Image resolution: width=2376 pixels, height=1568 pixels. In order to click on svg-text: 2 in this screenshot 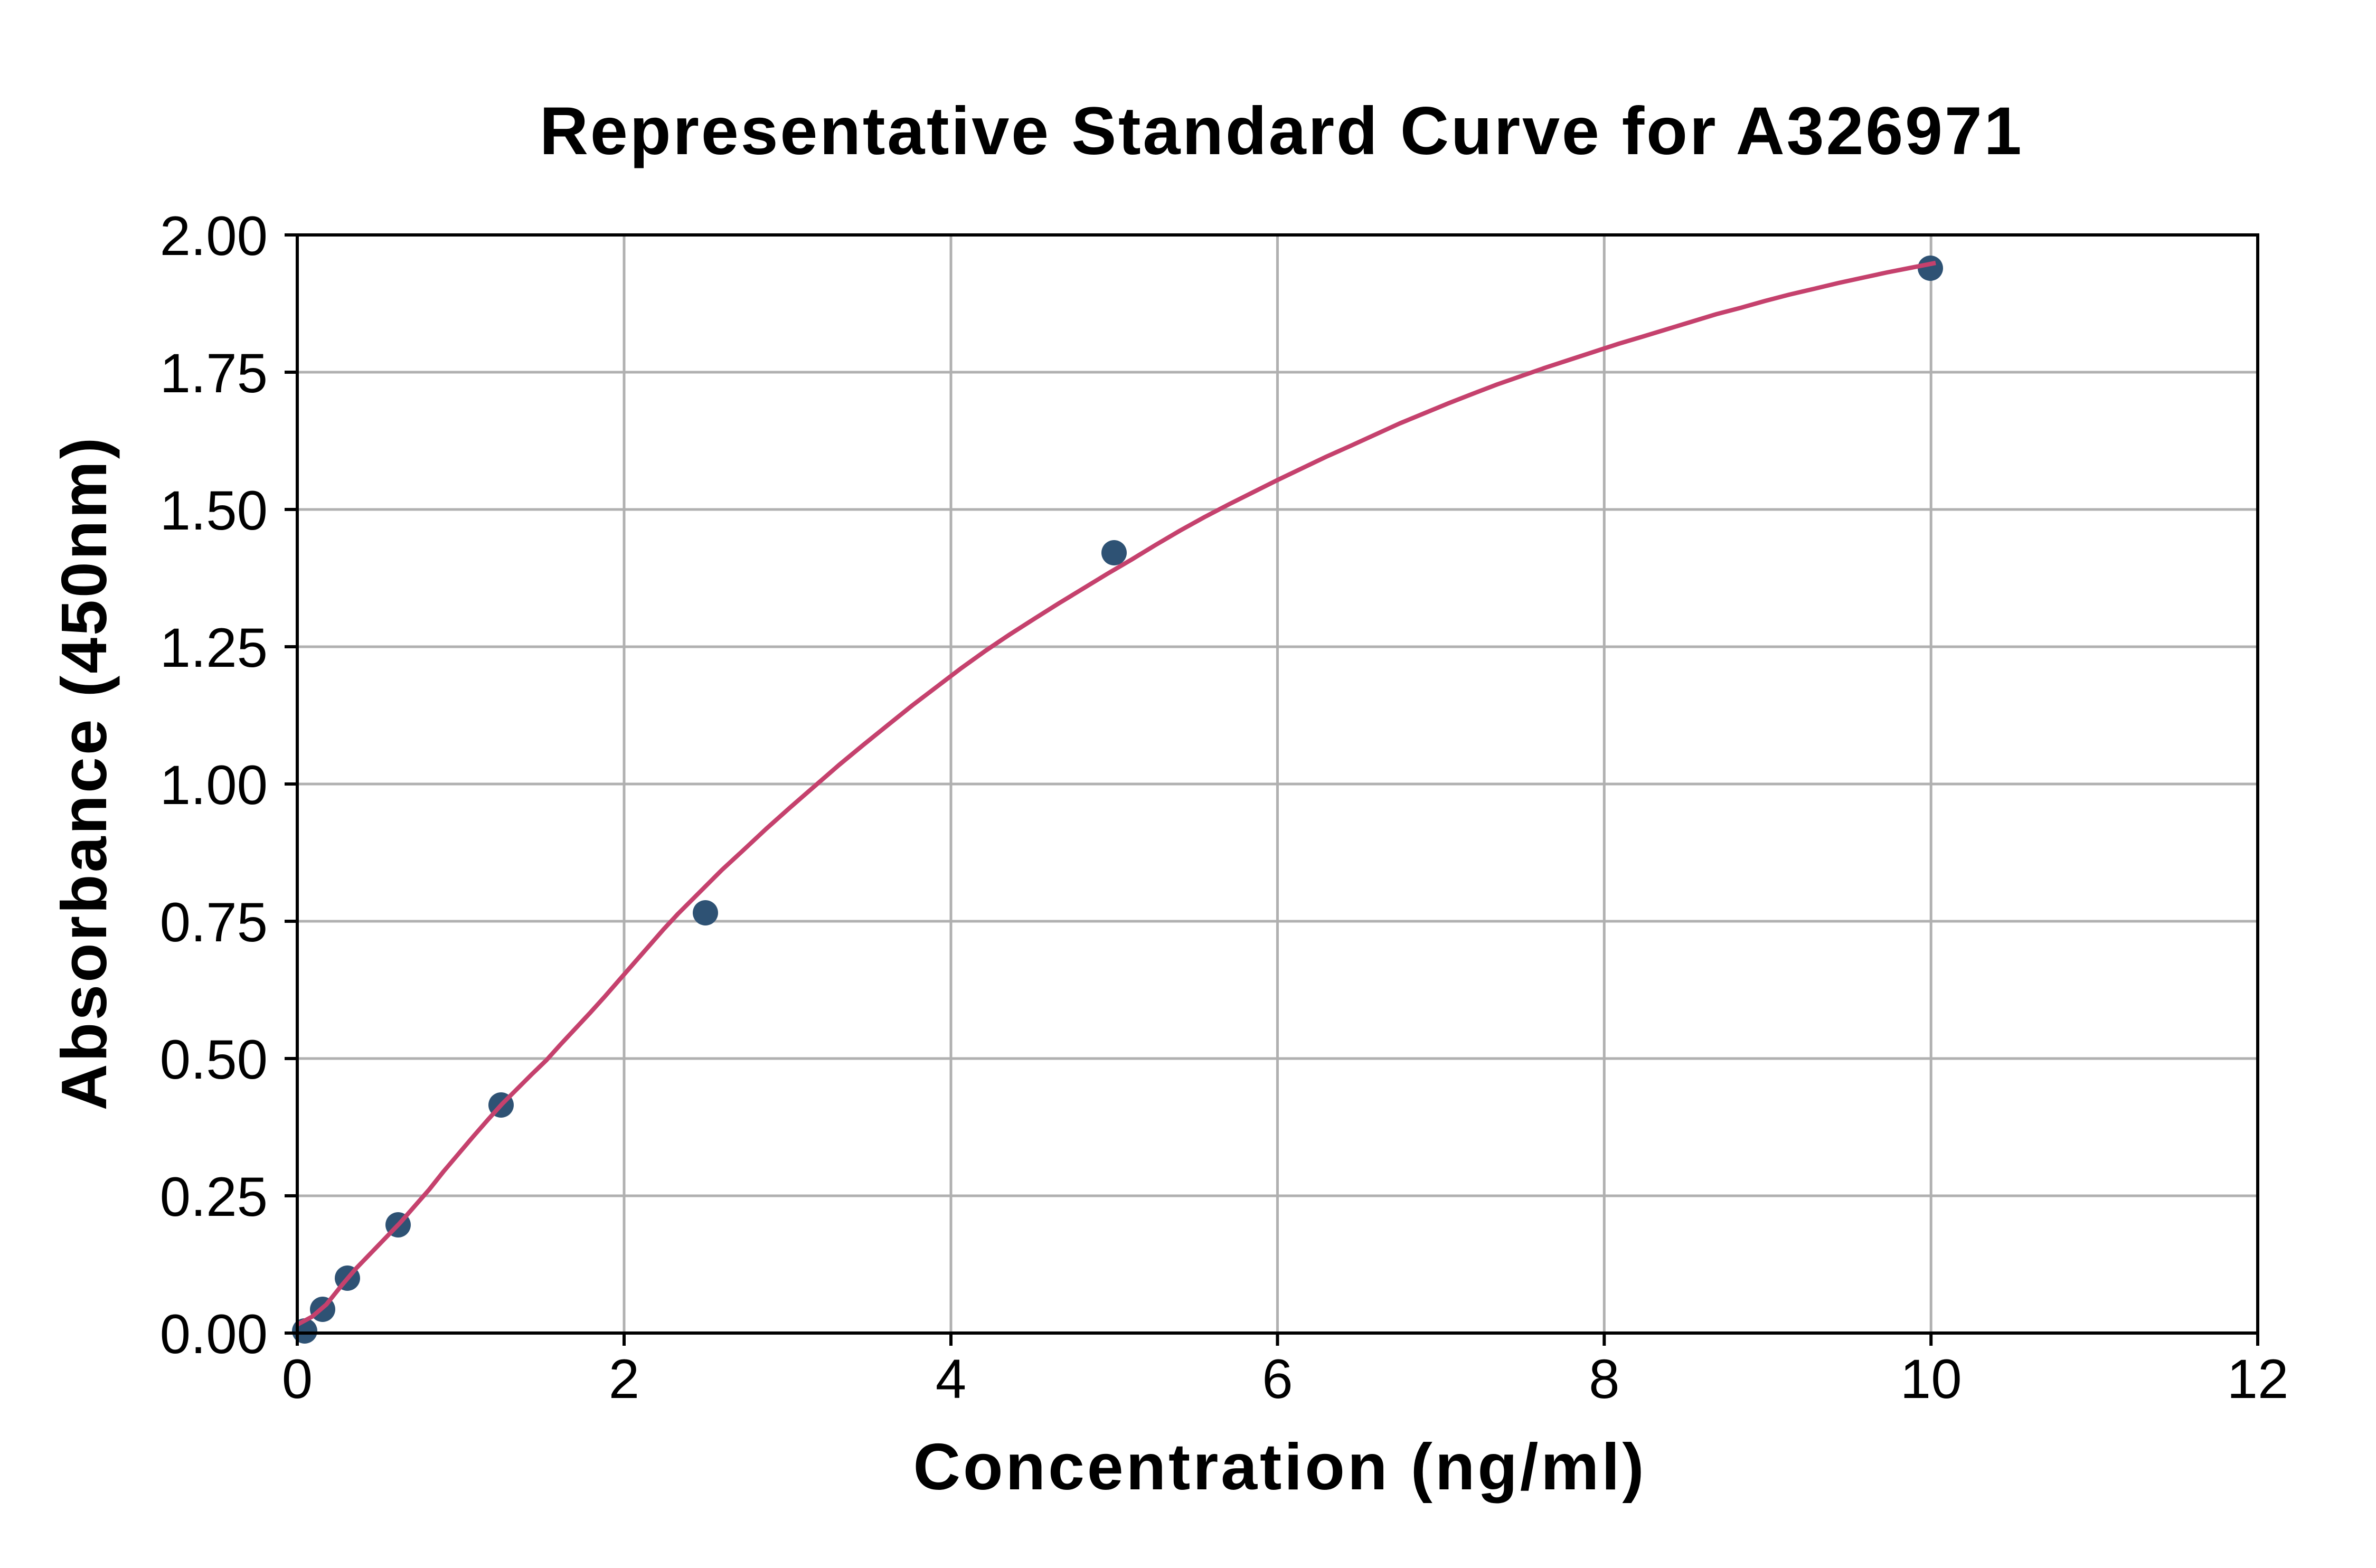, I will do `click(624, 1379)`.